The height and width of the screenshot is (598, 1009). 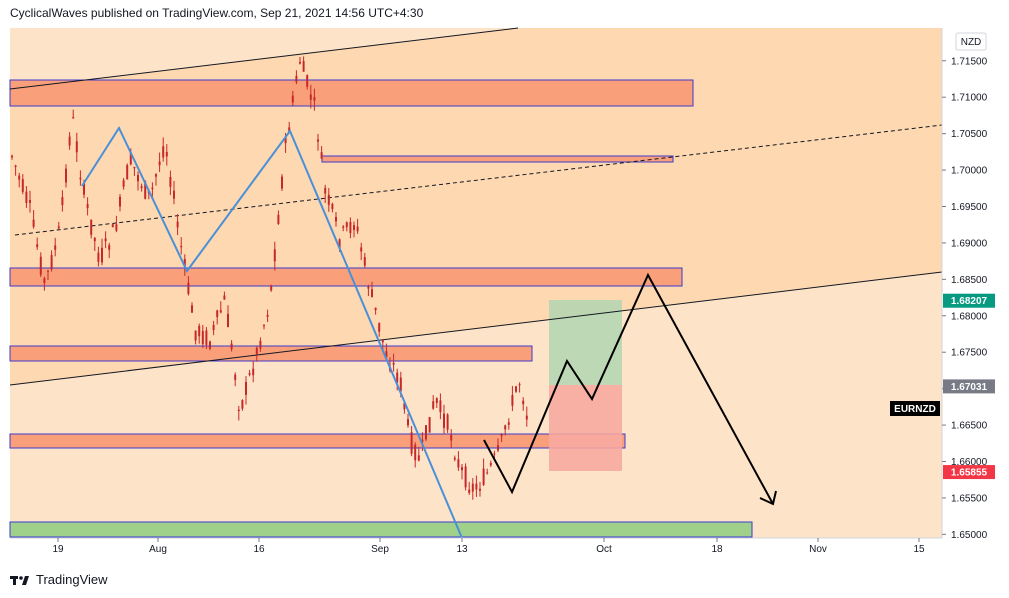 I want to click on tradingview-logo: TradingView, so click(x=59, y=579).